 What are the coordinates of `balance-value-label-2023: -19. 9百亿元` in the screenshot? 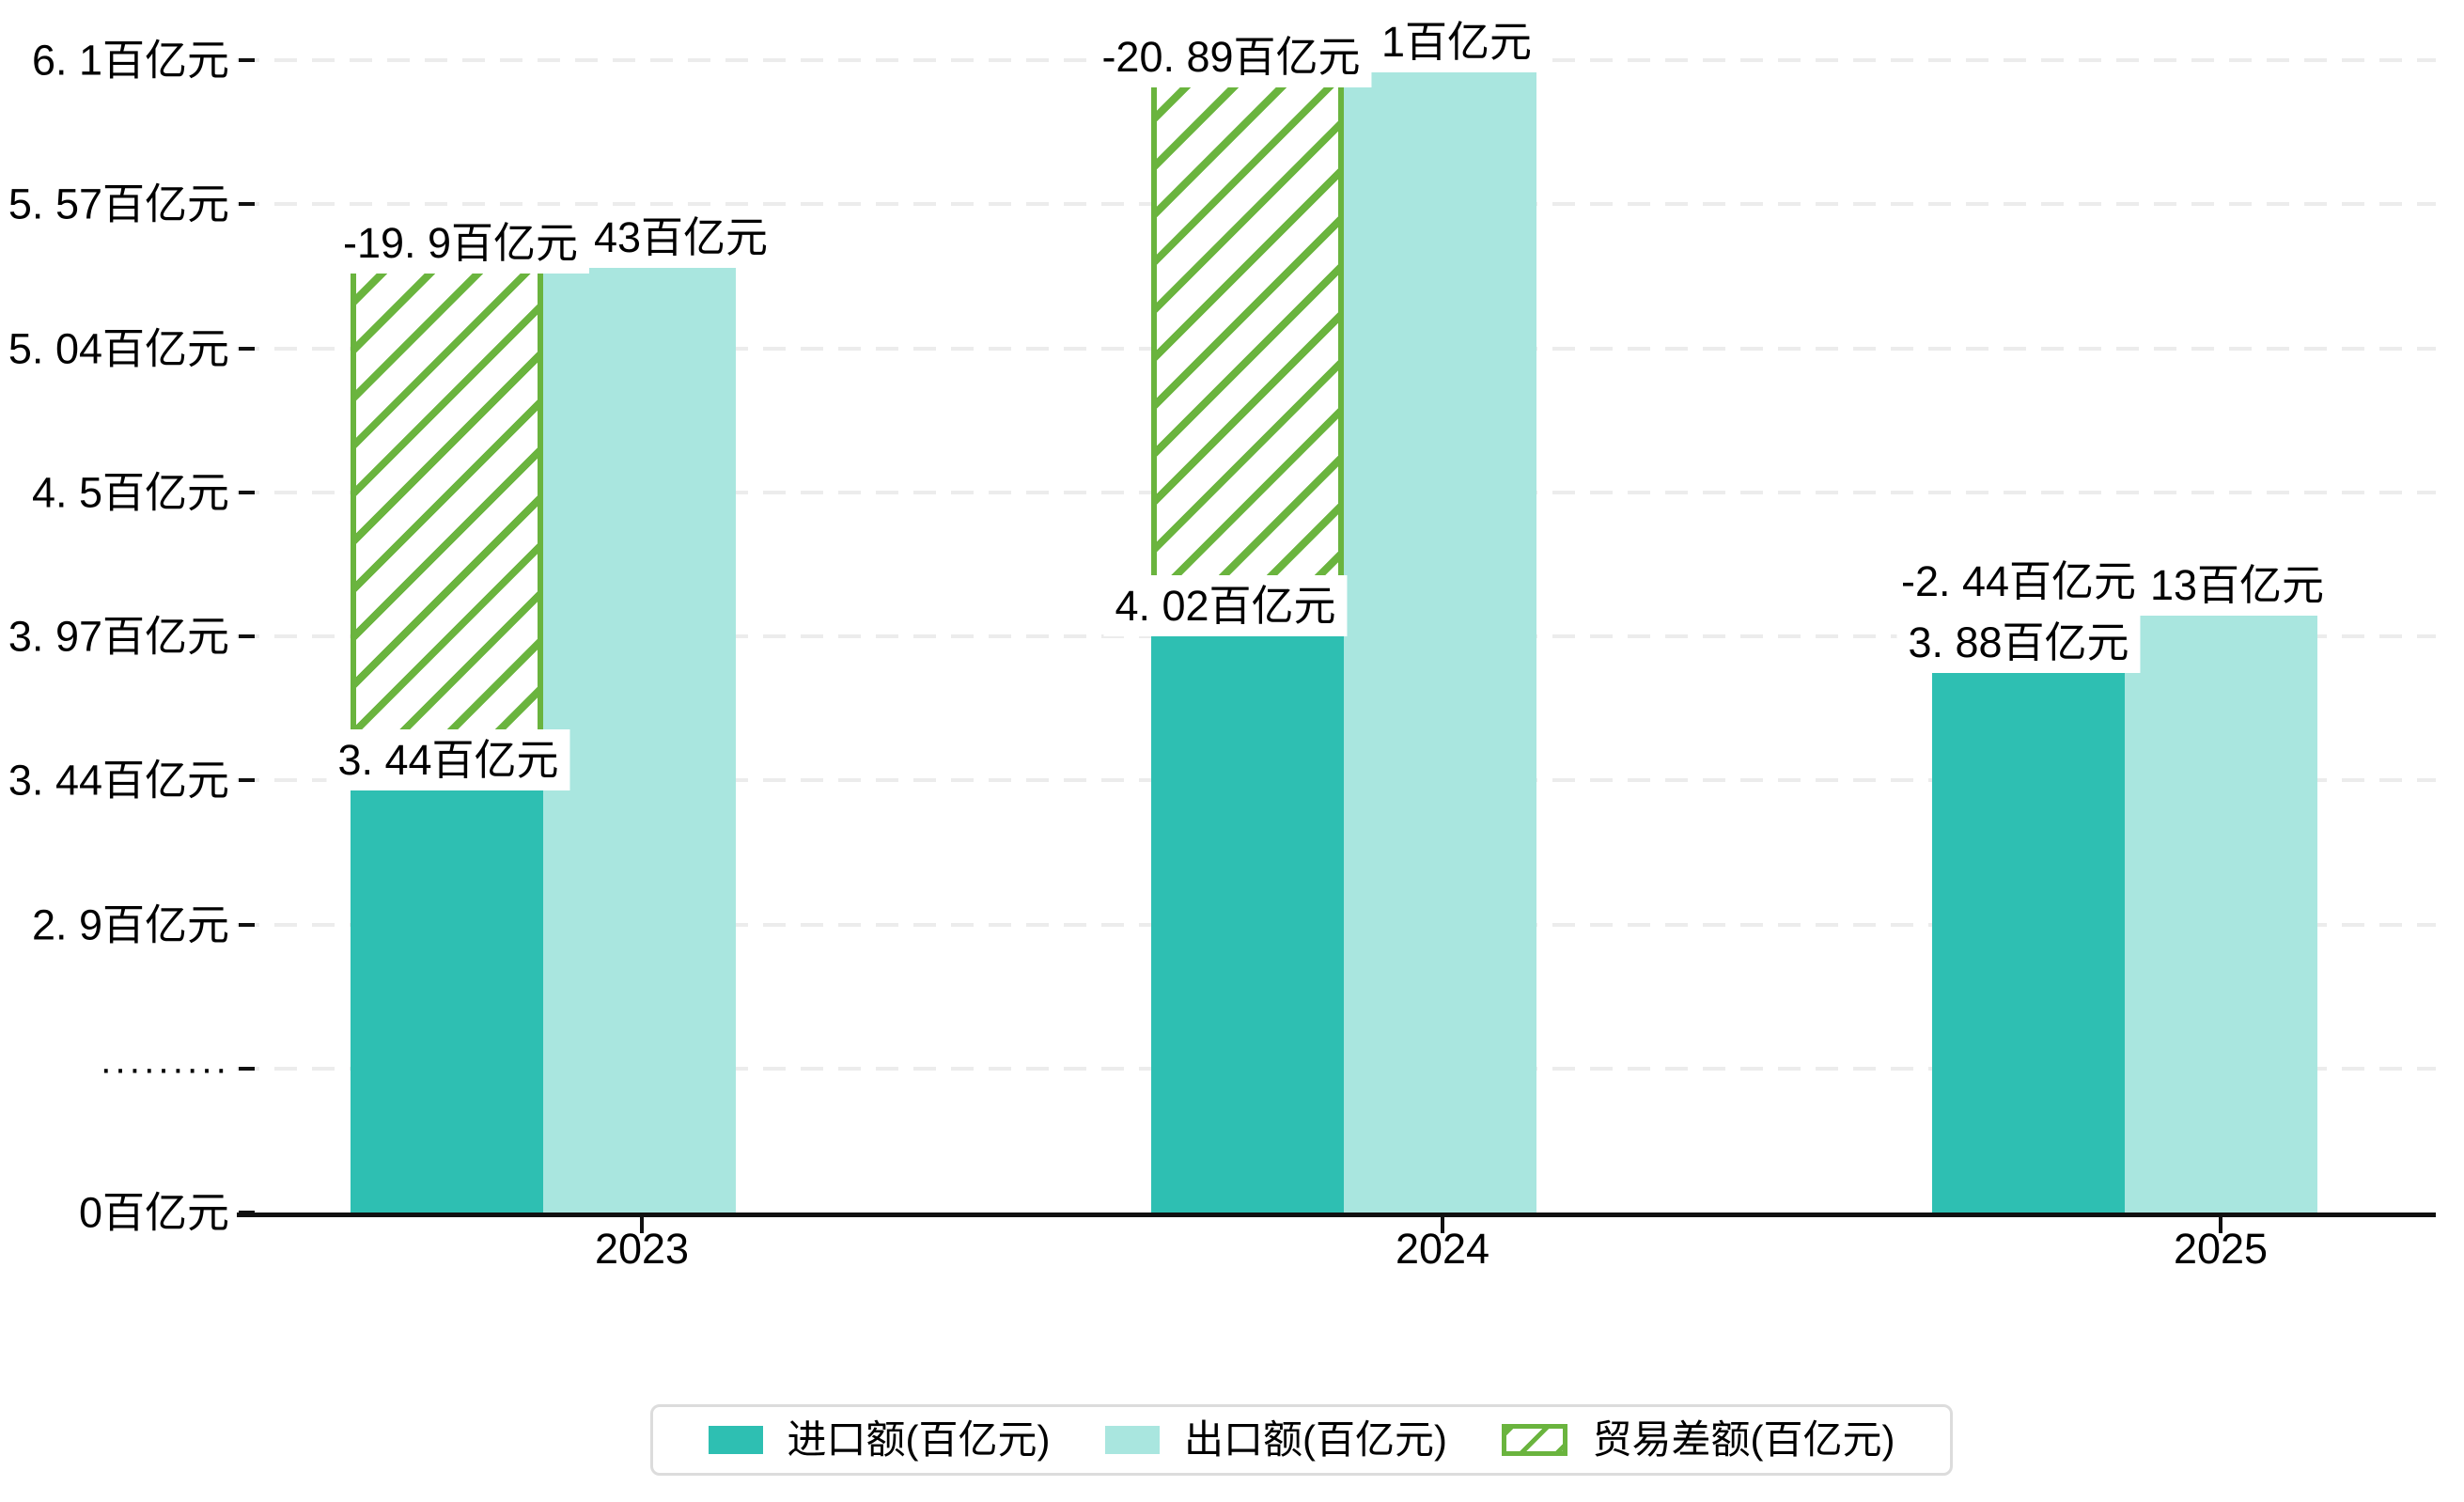 It's located at (460, 243).